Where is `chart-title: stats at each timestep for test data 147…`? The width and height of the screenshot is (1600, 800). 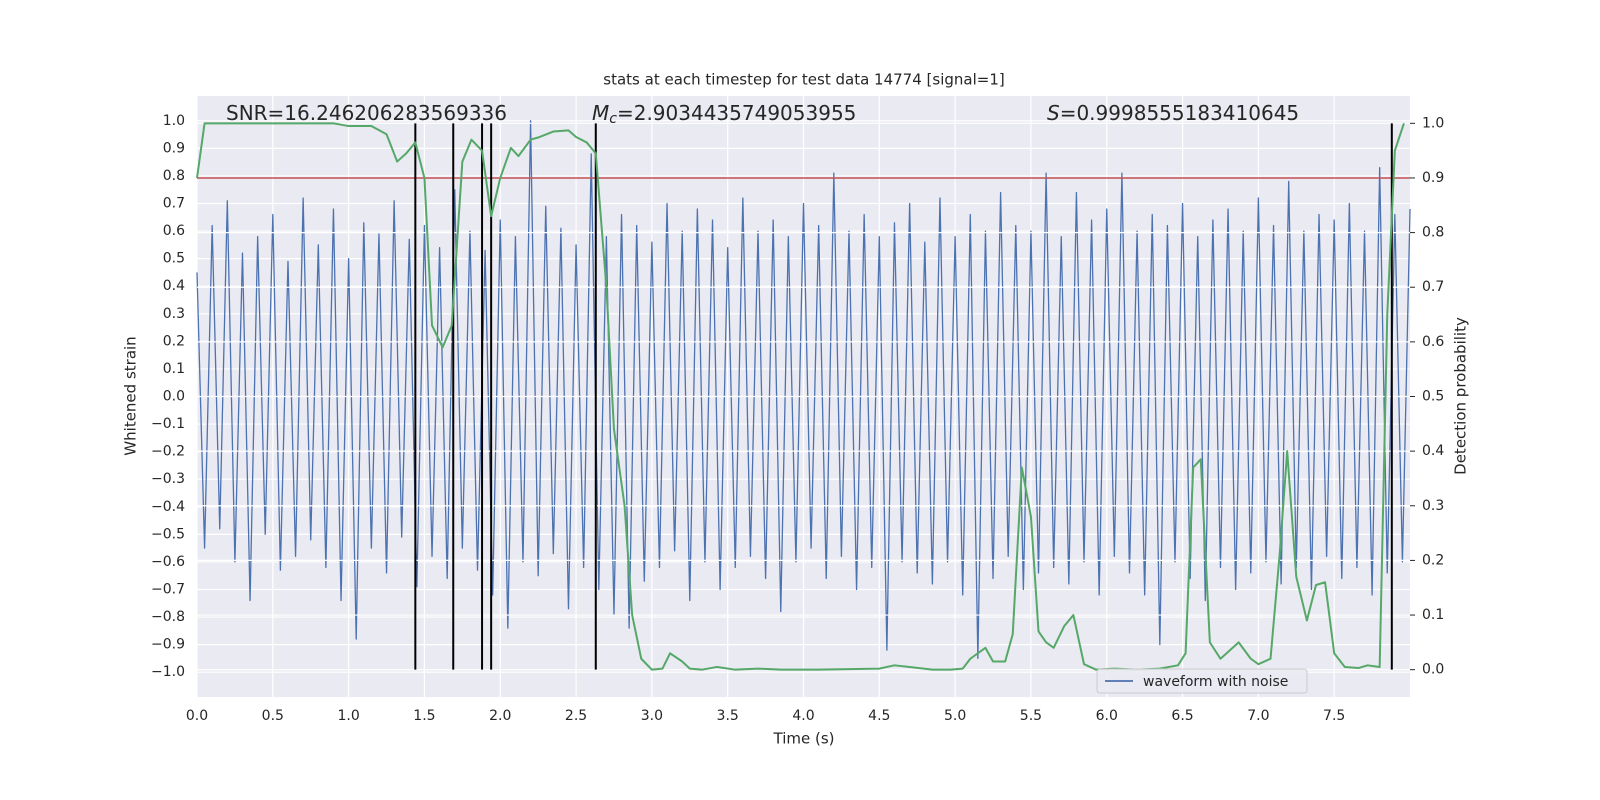 chart-title: stats at each timestep for test data 147… is located at coordinates (803, 80).